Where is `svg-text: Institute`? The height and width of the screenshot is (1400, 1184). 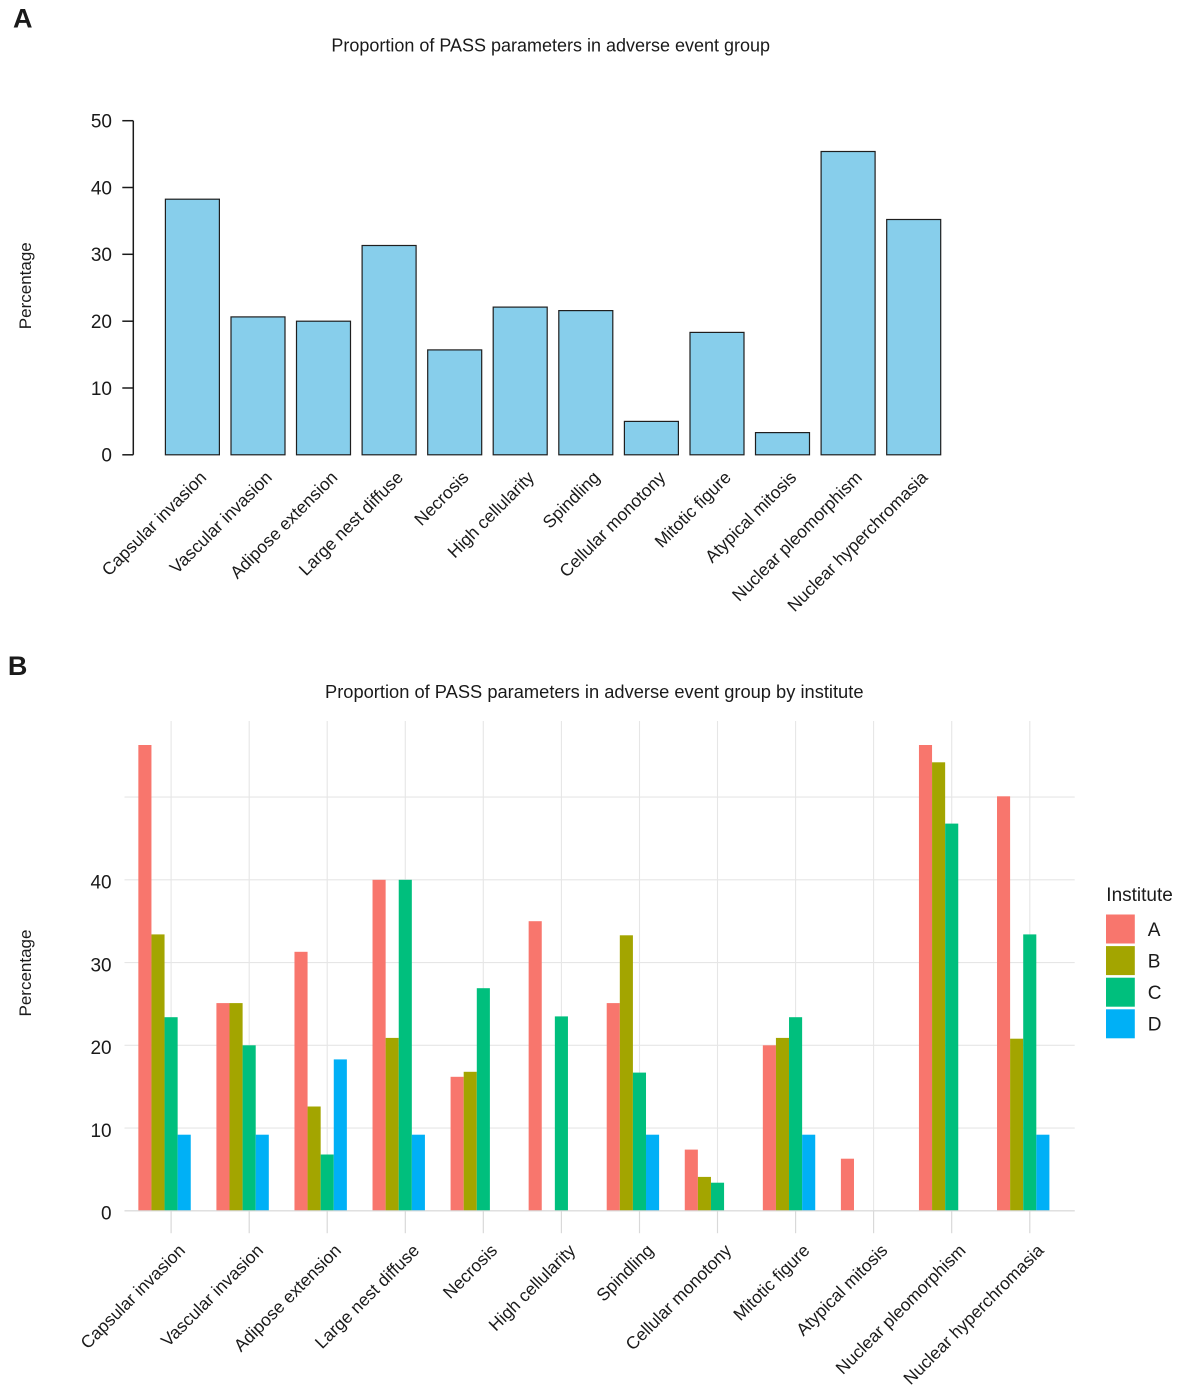
svg-text: Institute is located at coordinates (1139, 895).